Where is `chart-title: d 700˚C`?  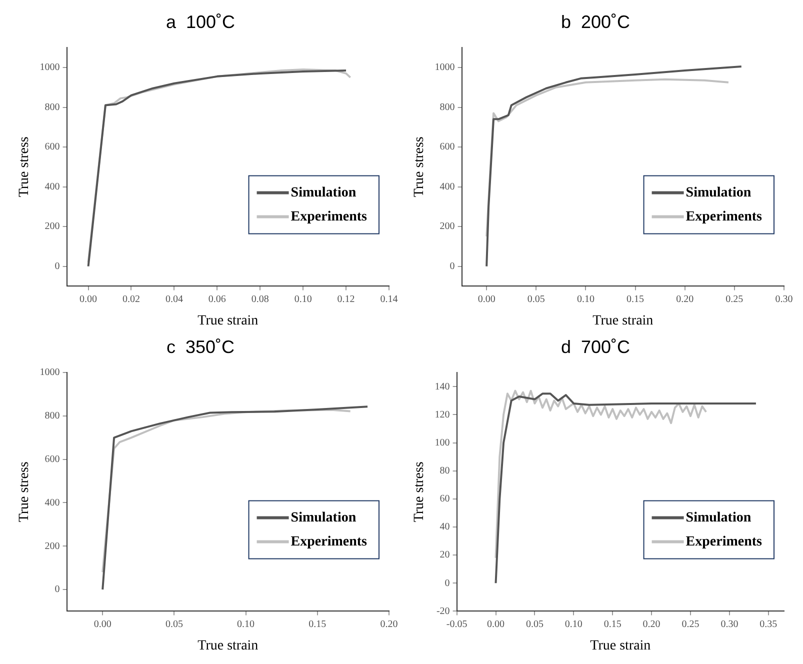 chart-title: d 700˚C is located at coordinates (595, 346).